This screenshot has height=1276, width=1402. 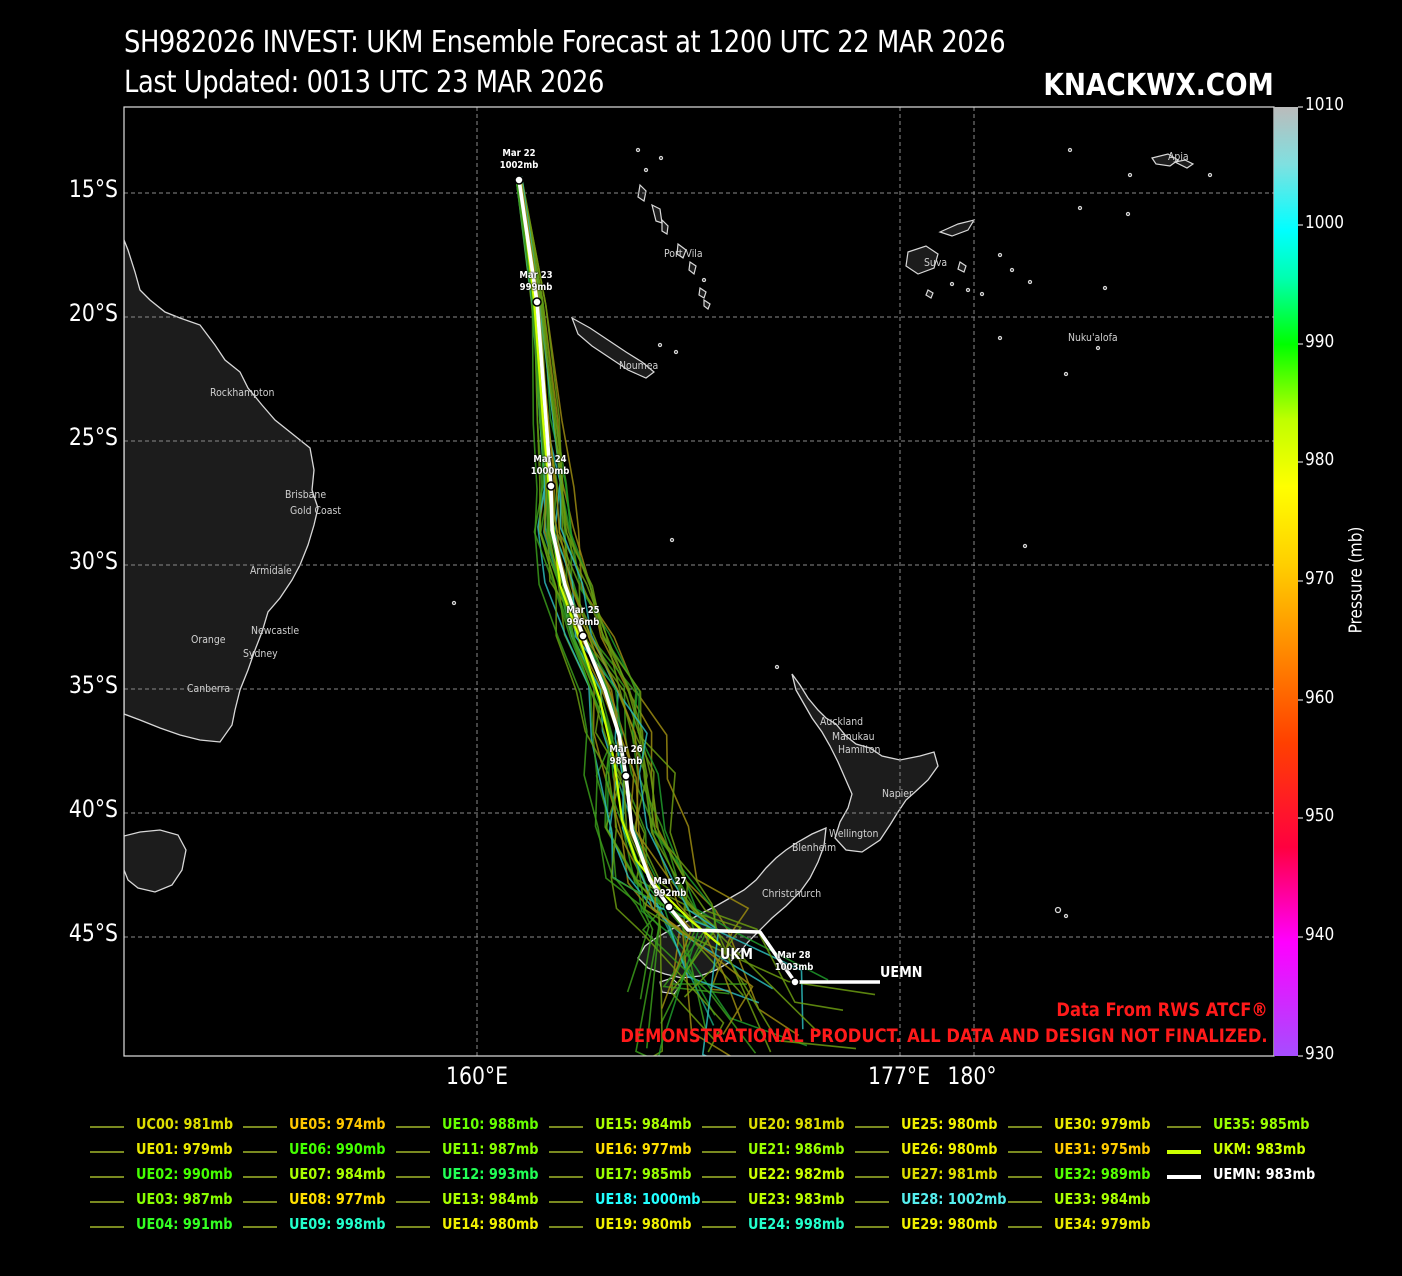 I want to click on place-label: Auckland, so click(x=842, y=721).